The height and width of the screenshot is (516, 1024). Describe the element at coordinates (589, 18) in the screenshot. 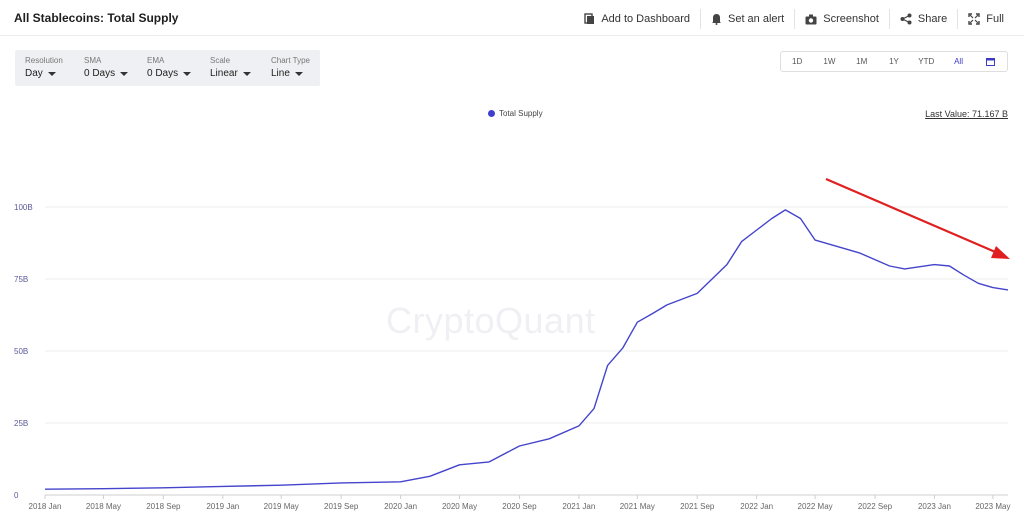

I see `dashboard-icon` at that location.